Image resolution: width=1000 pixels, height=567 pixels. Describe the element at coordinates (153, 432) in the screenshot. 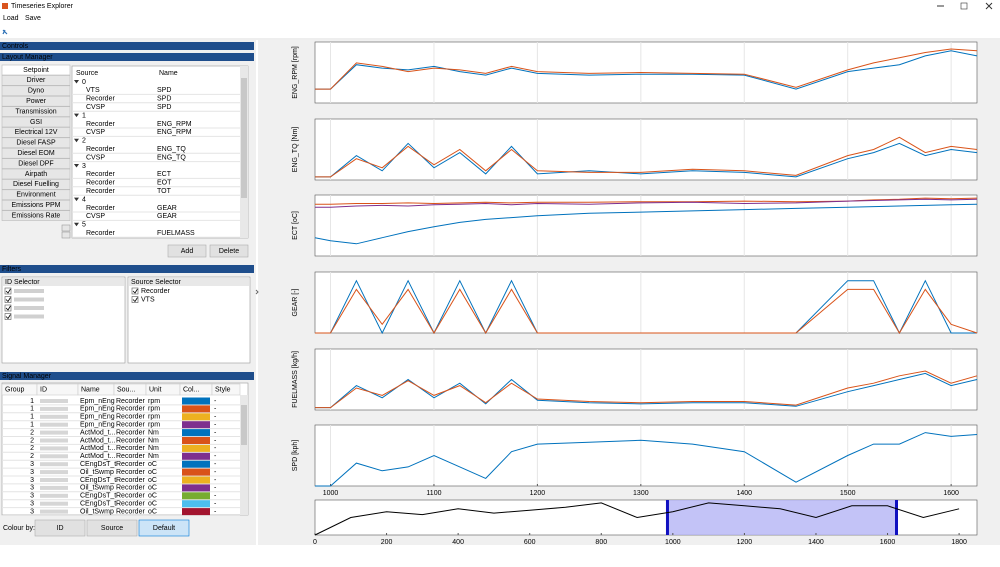

I see `unit-cell: Nm` at that location.